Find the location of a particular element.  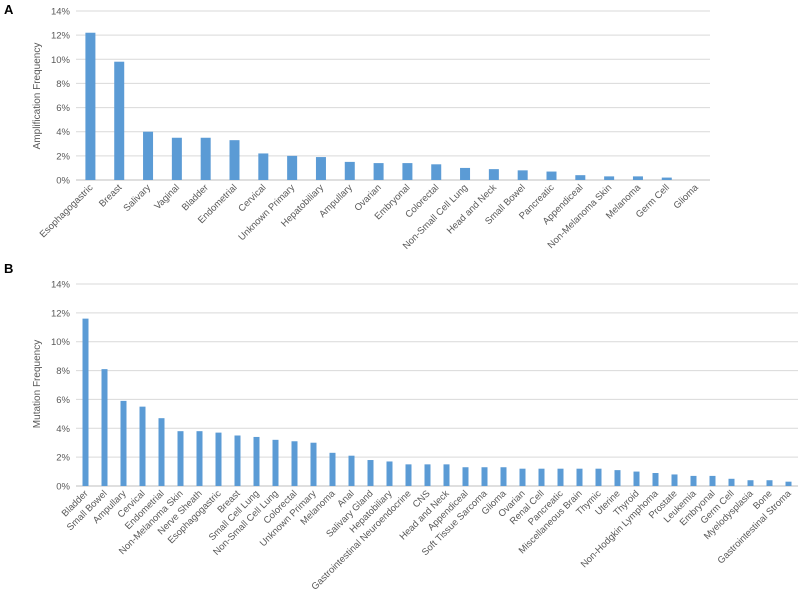

panel-label-a: A is located at coordinates (9, 9).